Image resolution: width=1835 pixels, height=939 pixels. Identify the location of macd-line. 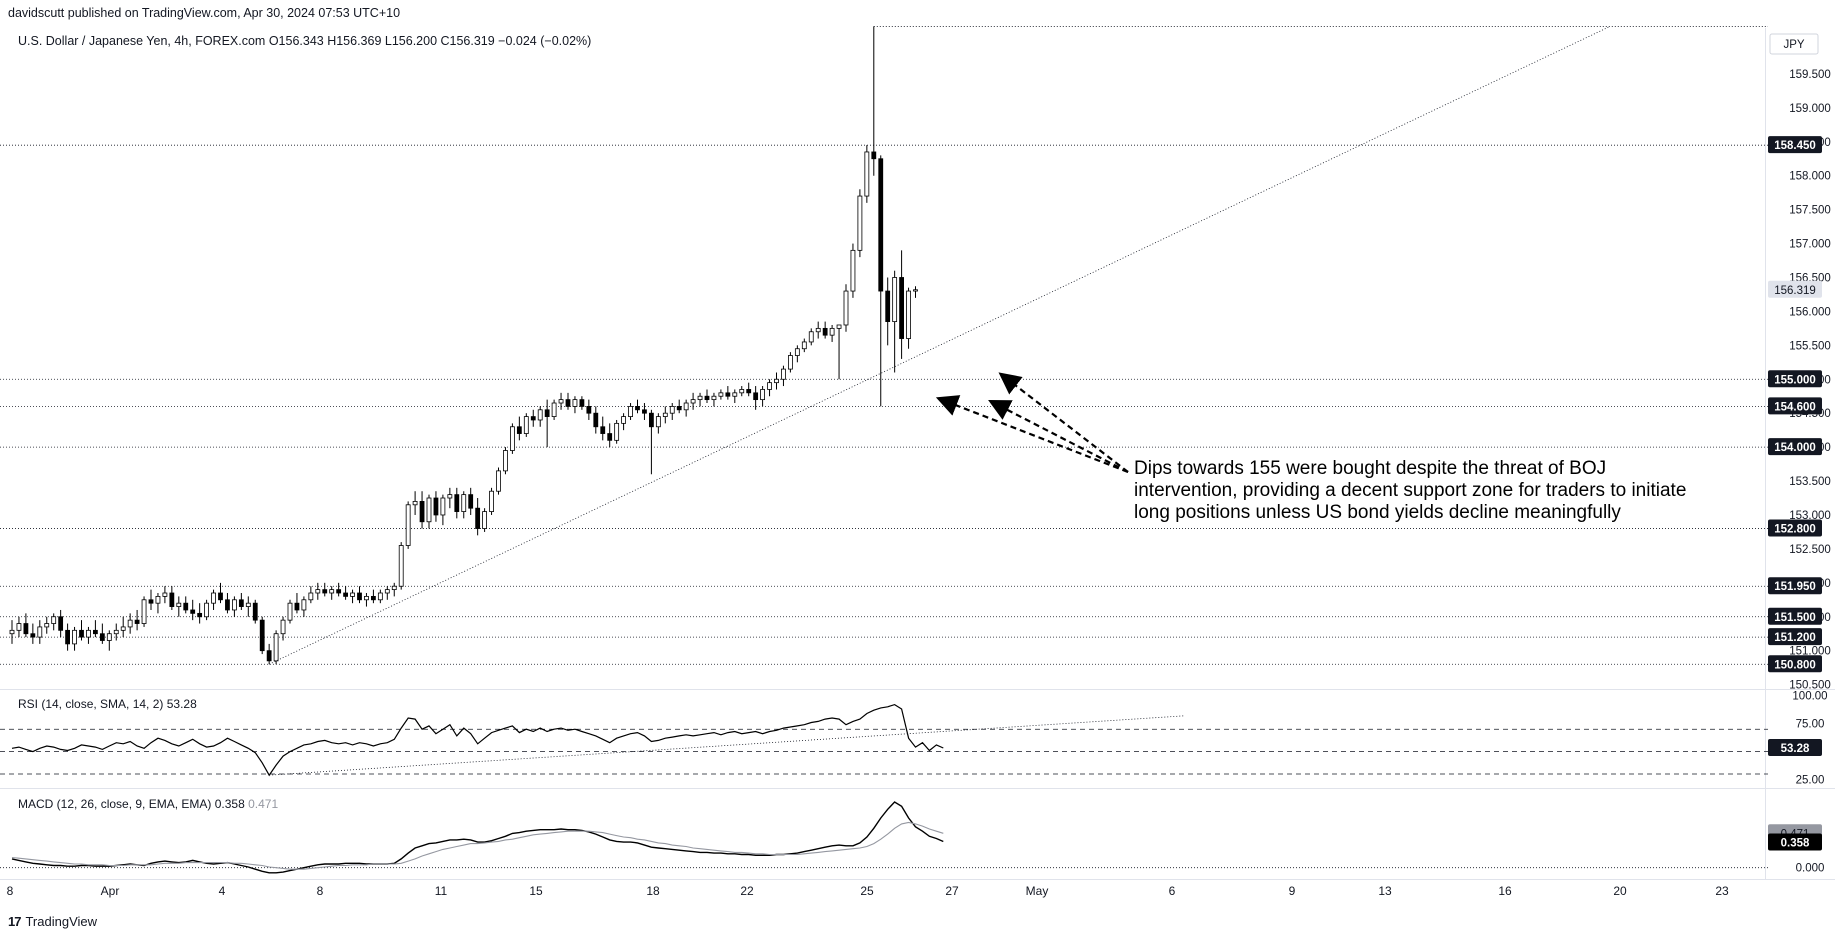
(477, 837).